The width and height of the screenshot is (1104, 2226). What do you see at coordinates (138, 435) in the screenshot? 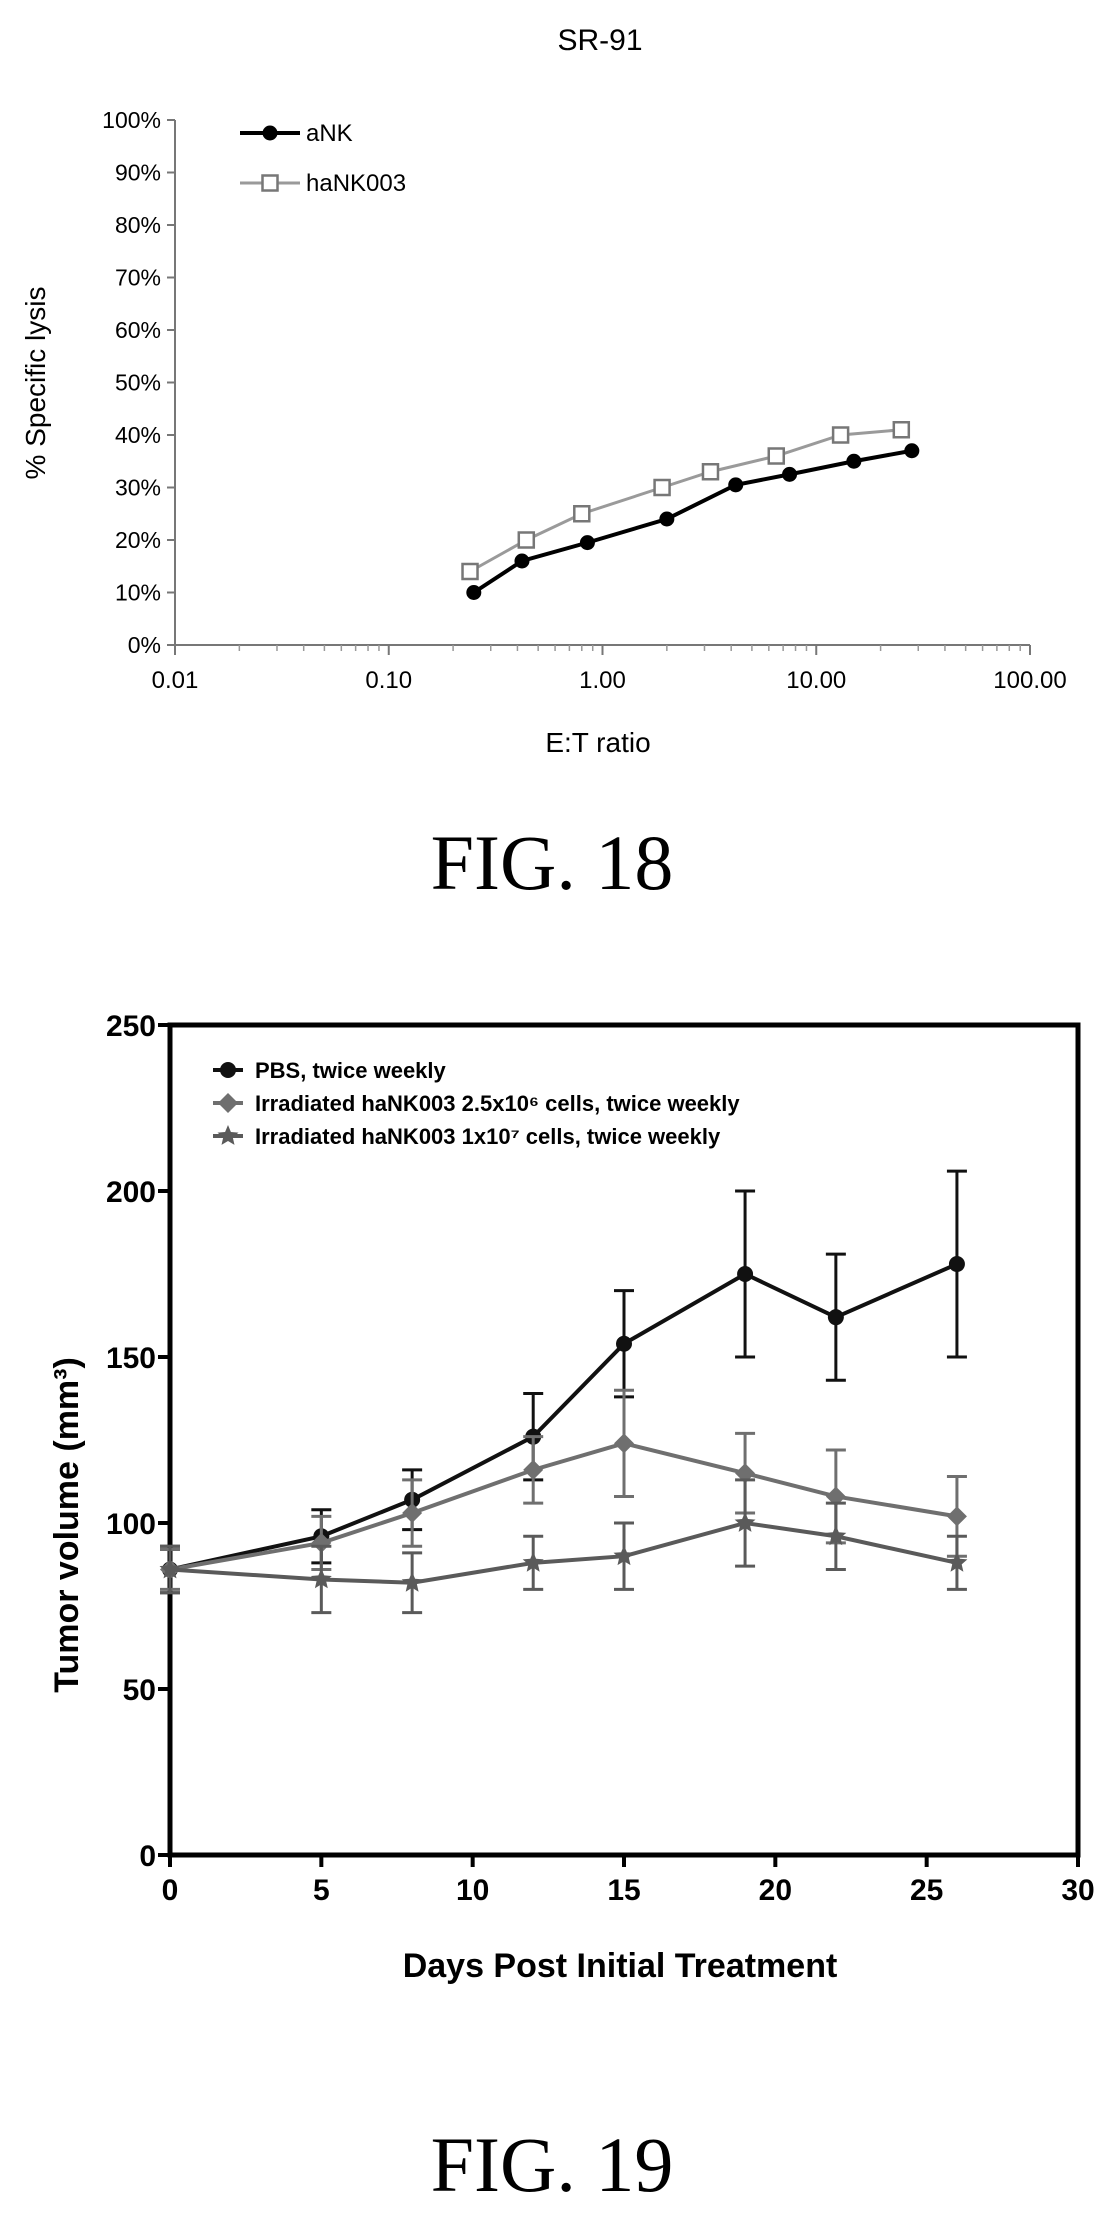
I see `fig18-y-tick-label: 40%` at bounding box center [138, 435].